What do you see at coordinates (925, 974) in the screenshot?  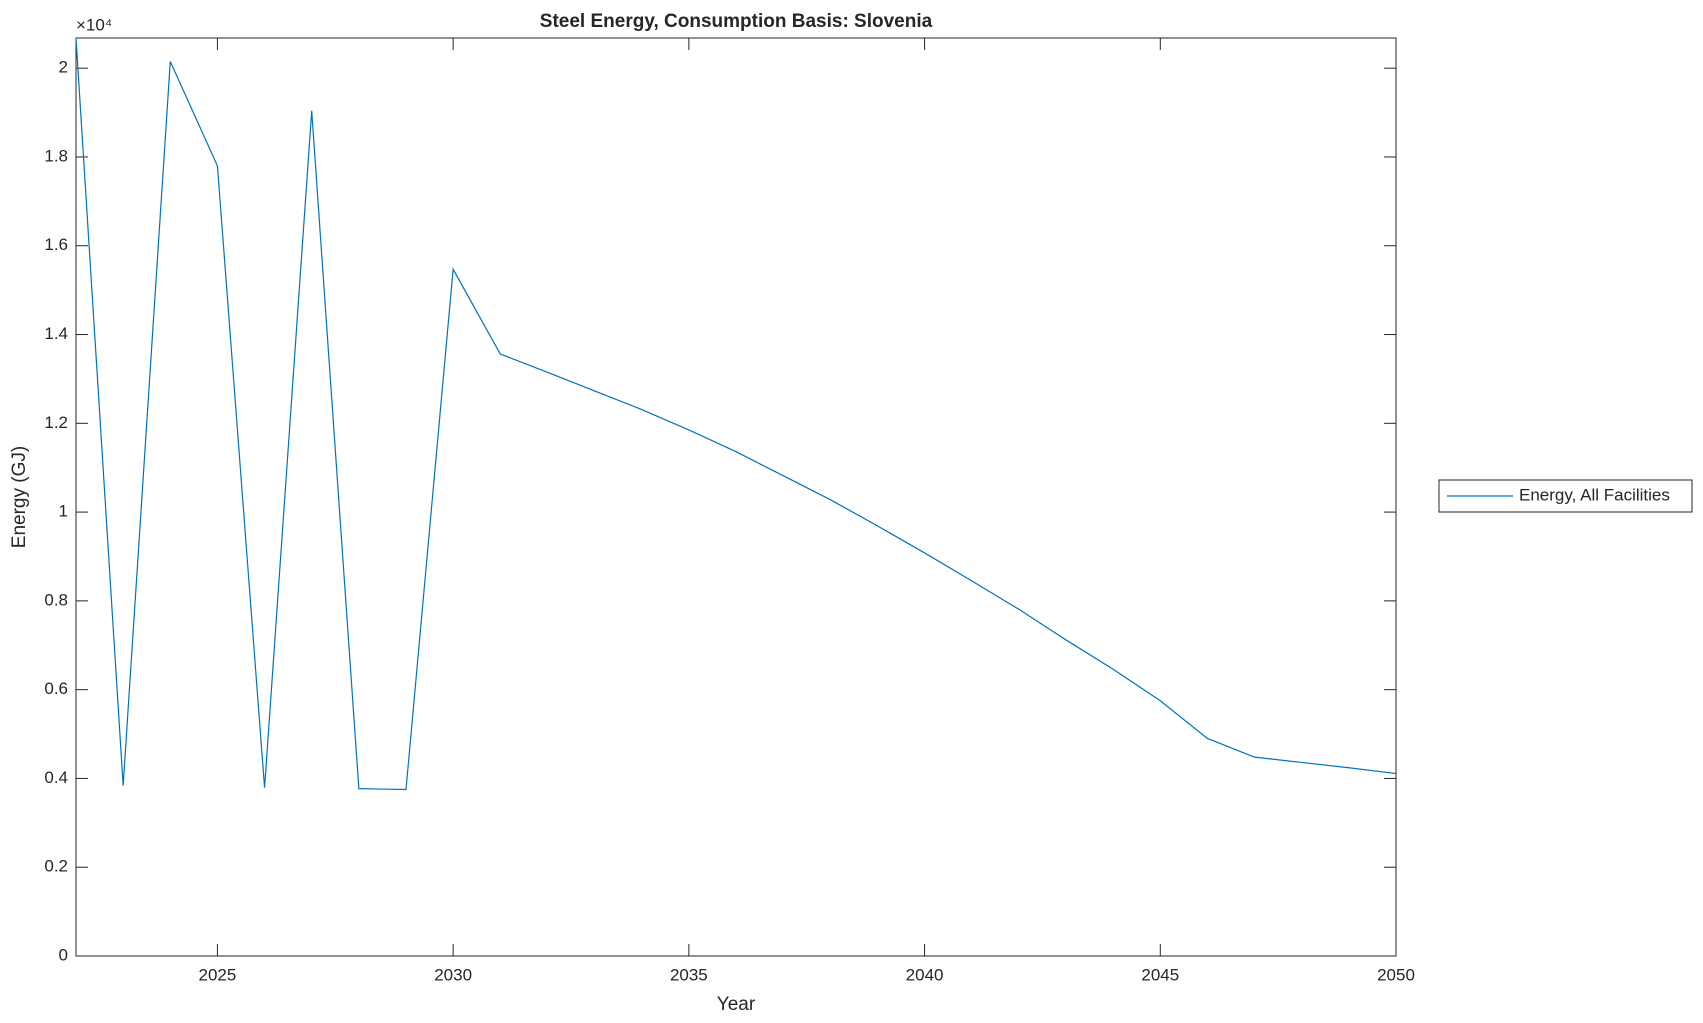 I see `x-tick-label: 2040` at bounding box center [925, 974].